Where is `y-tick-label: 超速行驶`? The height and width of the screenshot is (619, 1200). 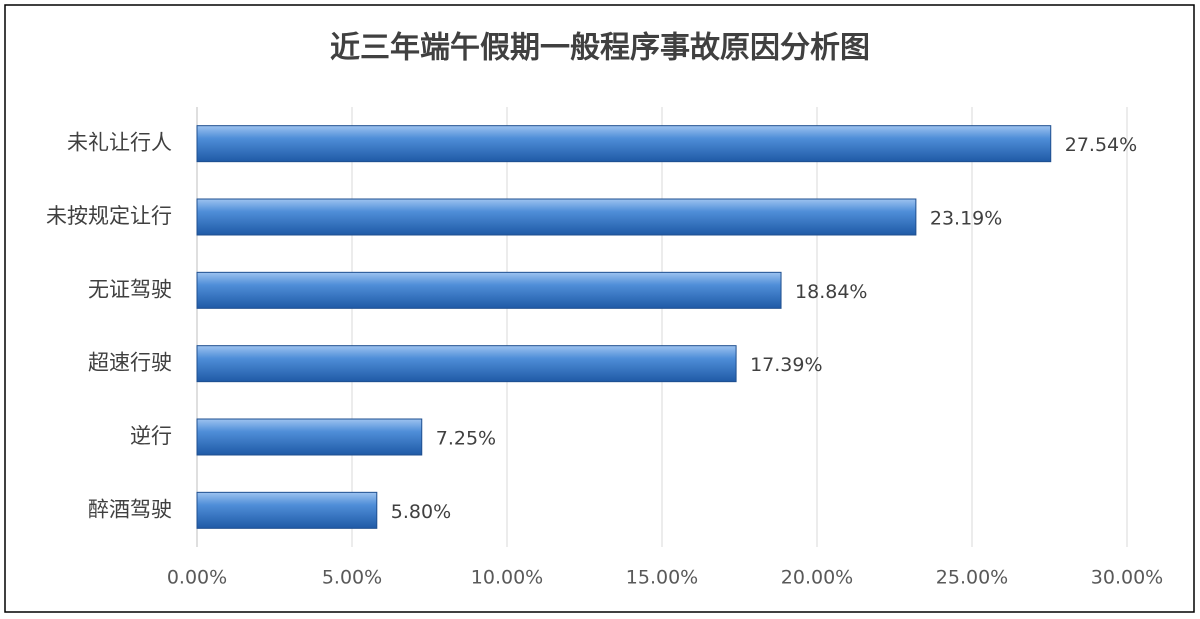
y-tick-label: 超速行驶 is located at coordinates (130, 363).